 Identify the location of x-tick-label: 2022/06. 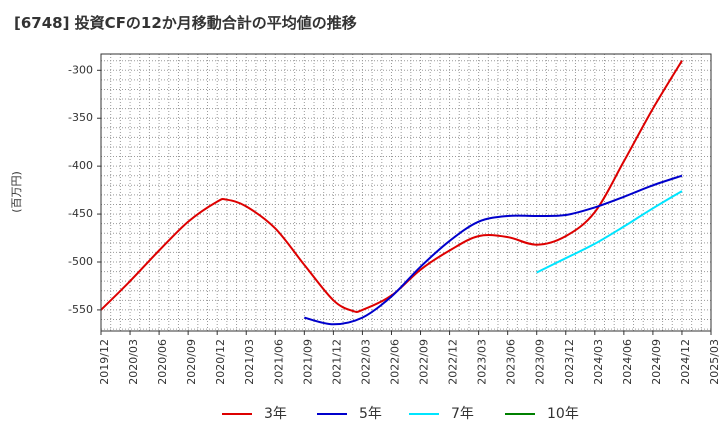
(394, 362).